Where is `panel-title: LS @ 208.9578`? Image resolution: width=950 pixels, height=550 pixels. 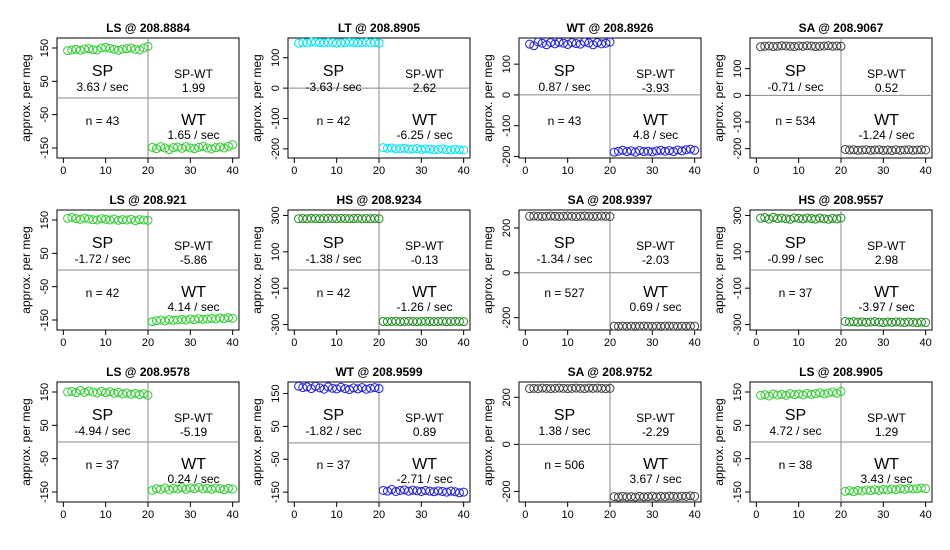
panel-title: LS @ 208.9578 is located at coordinates (148, 372).